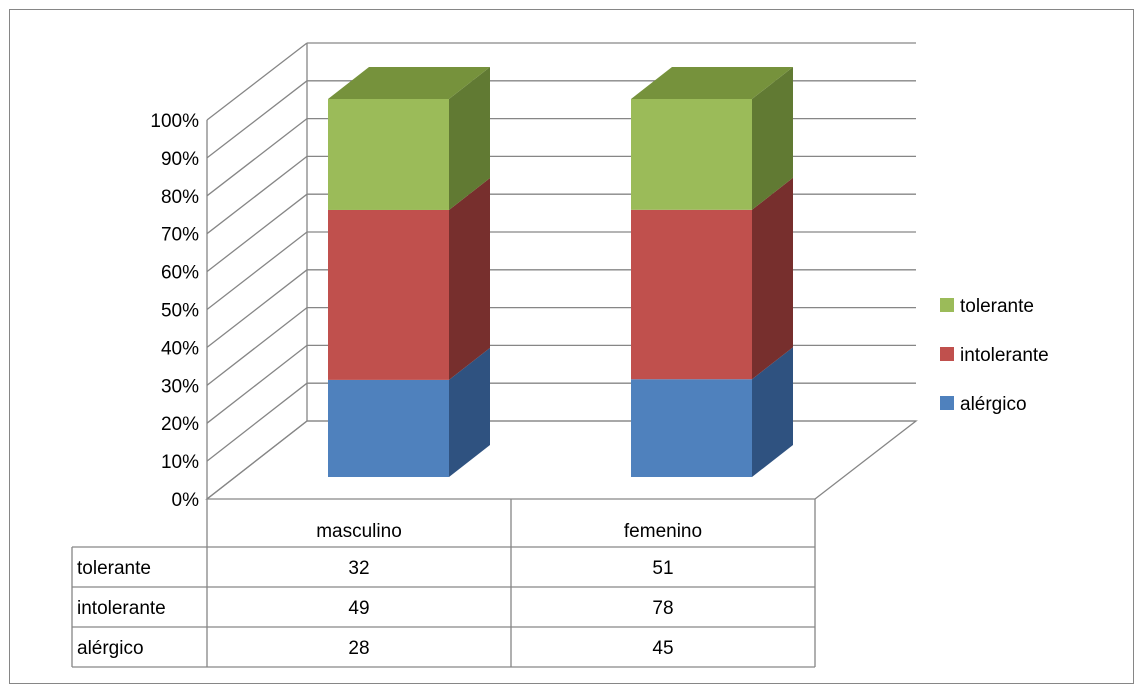 This screenshot has width=1143, height=698. What do you see at coordinates (947, 305) in the screenshot?
I see `legend-swatch-tolerante` at bounding box center [947, 305].